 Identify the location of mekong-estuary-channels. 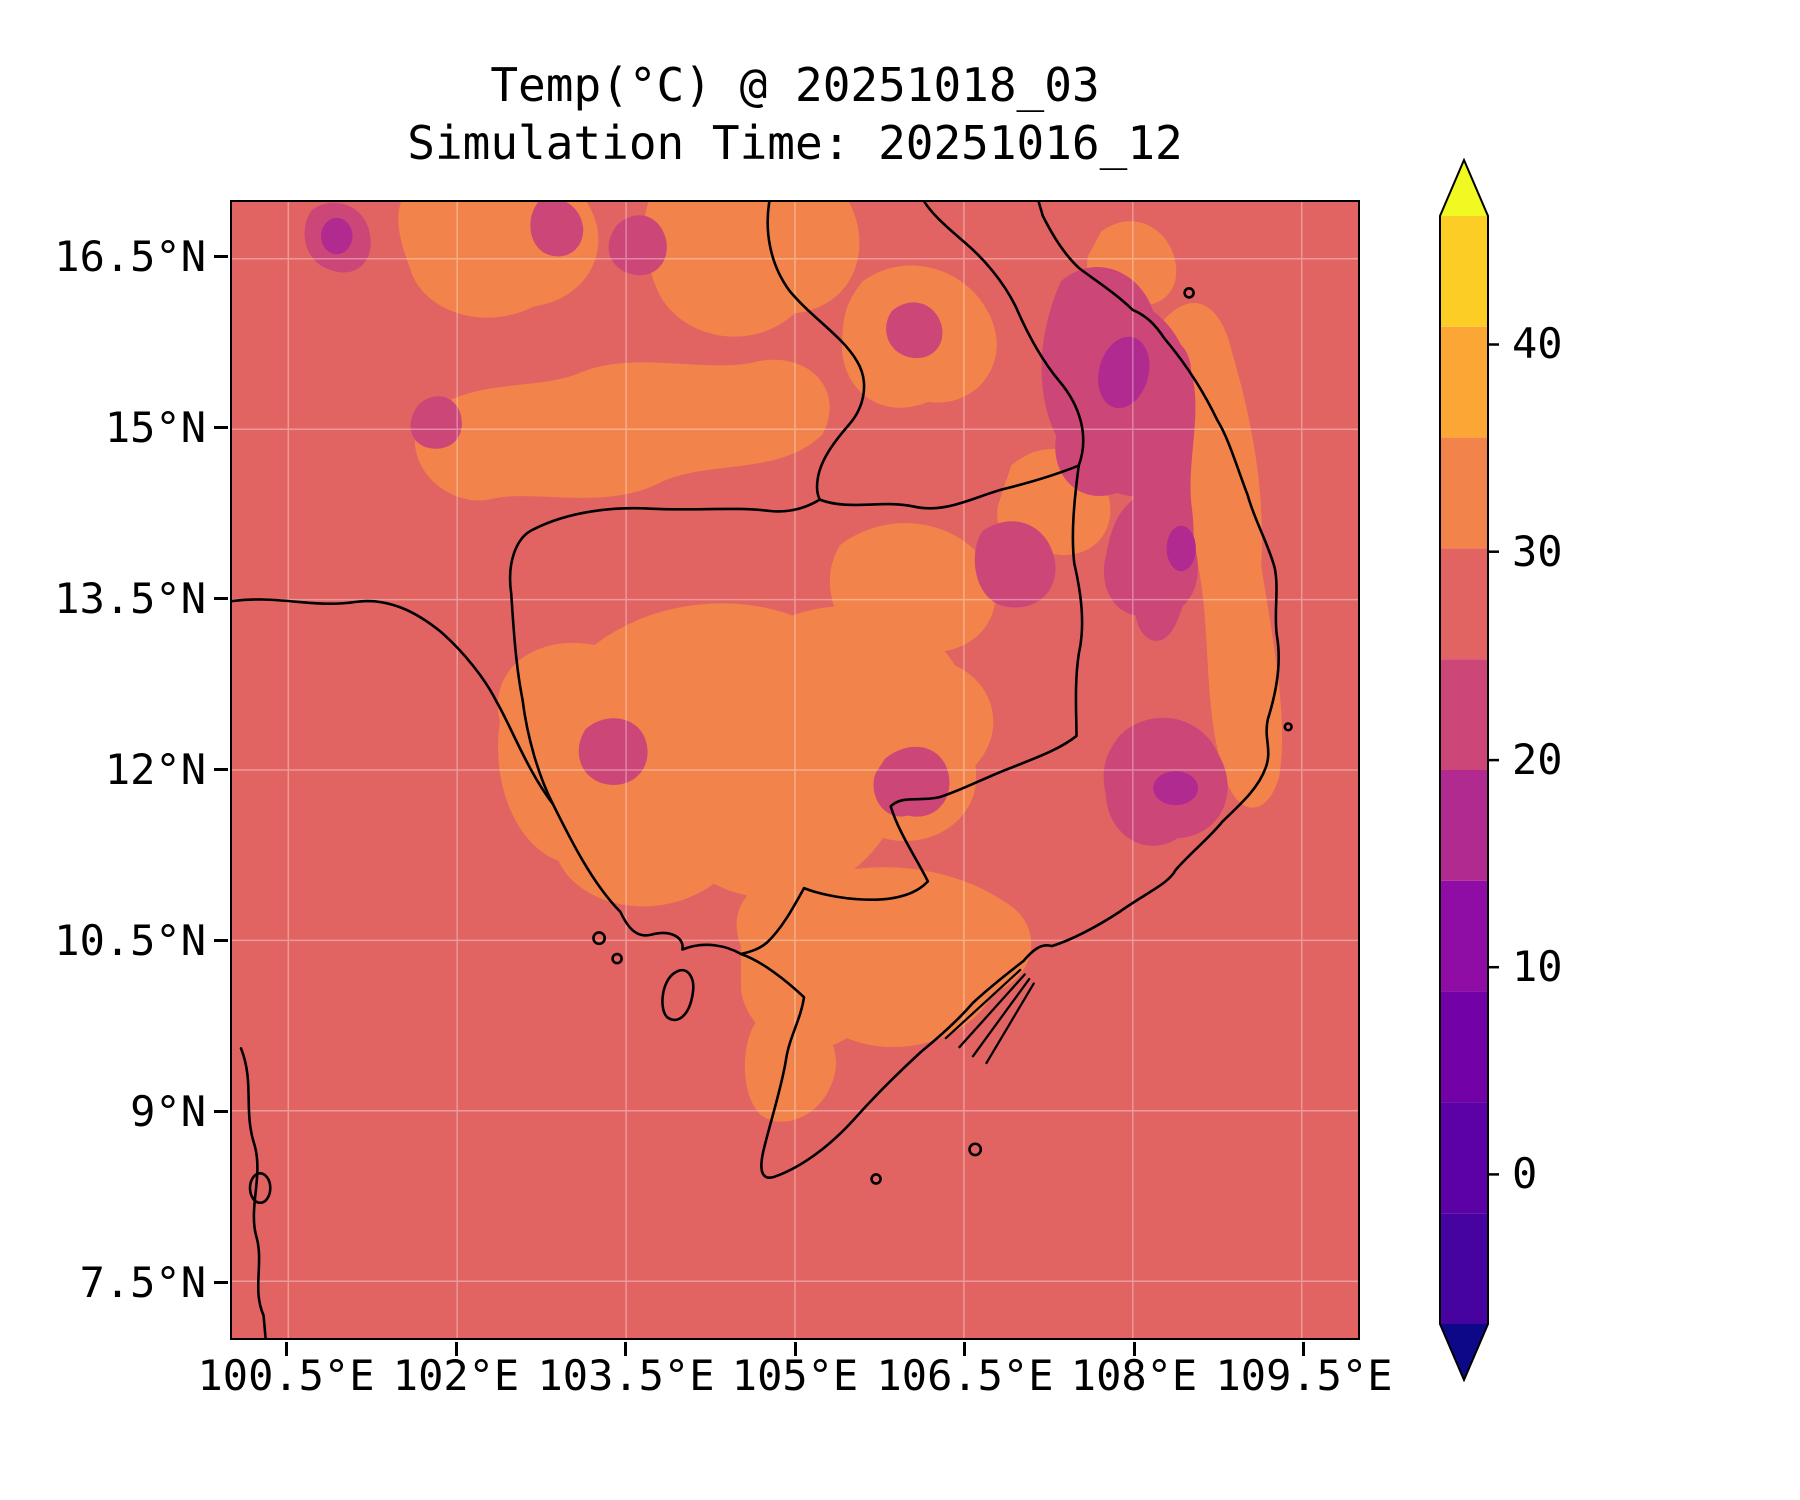
(989, 1016).